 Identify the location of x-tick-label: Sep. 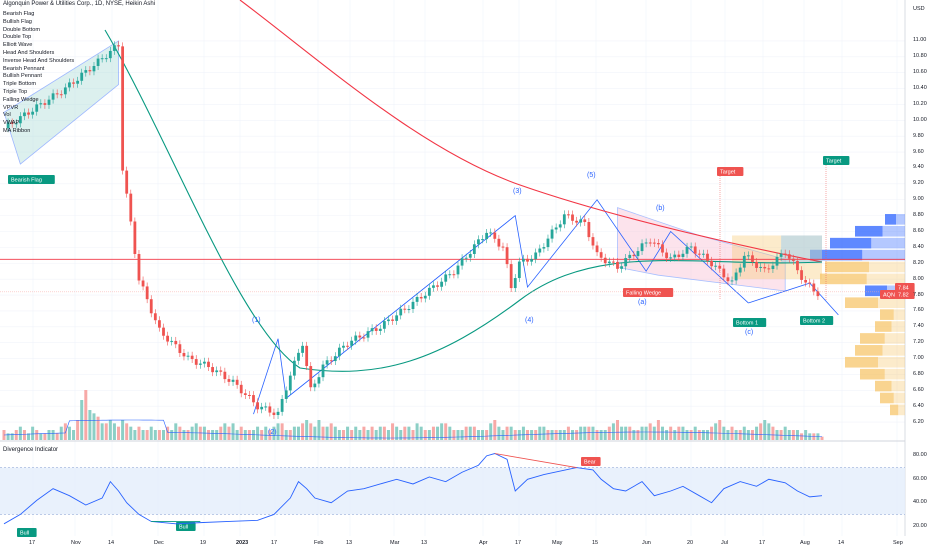
(898, 543).